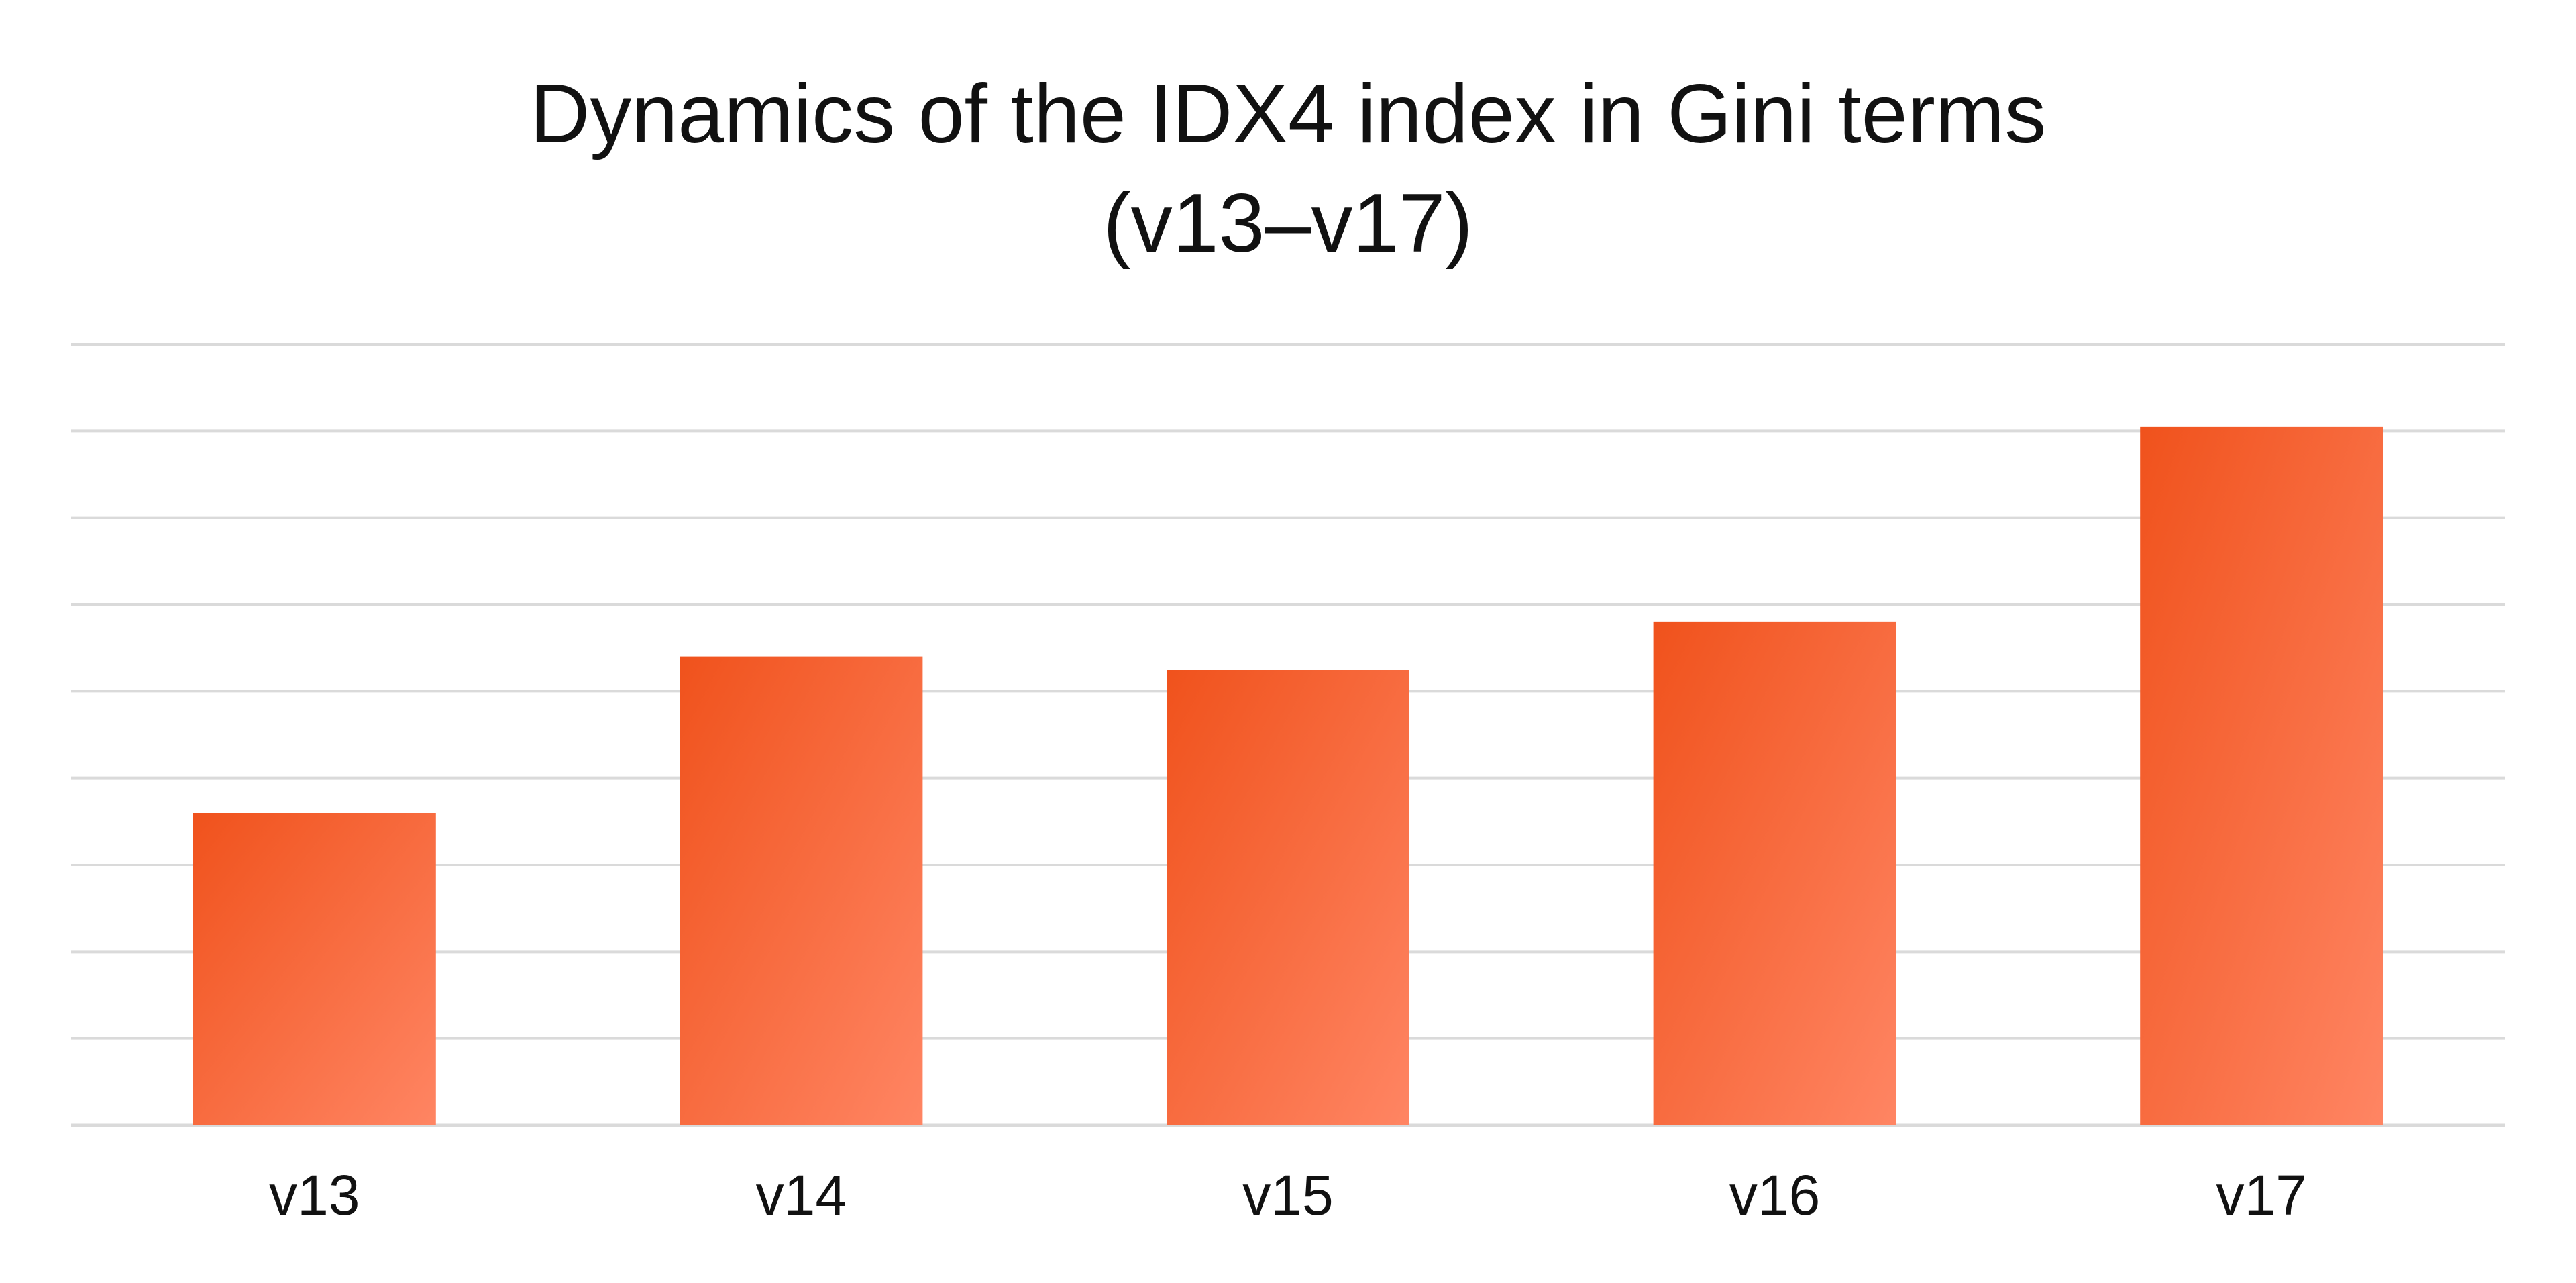  I want to click on bar-v16, so click(1774, 873).